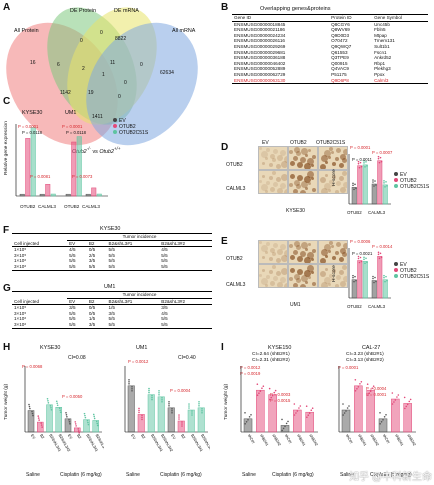  Describe the element at coordinates (20, 255) in the screenshot. I see `table-cell: 3×10⁵` at that location.